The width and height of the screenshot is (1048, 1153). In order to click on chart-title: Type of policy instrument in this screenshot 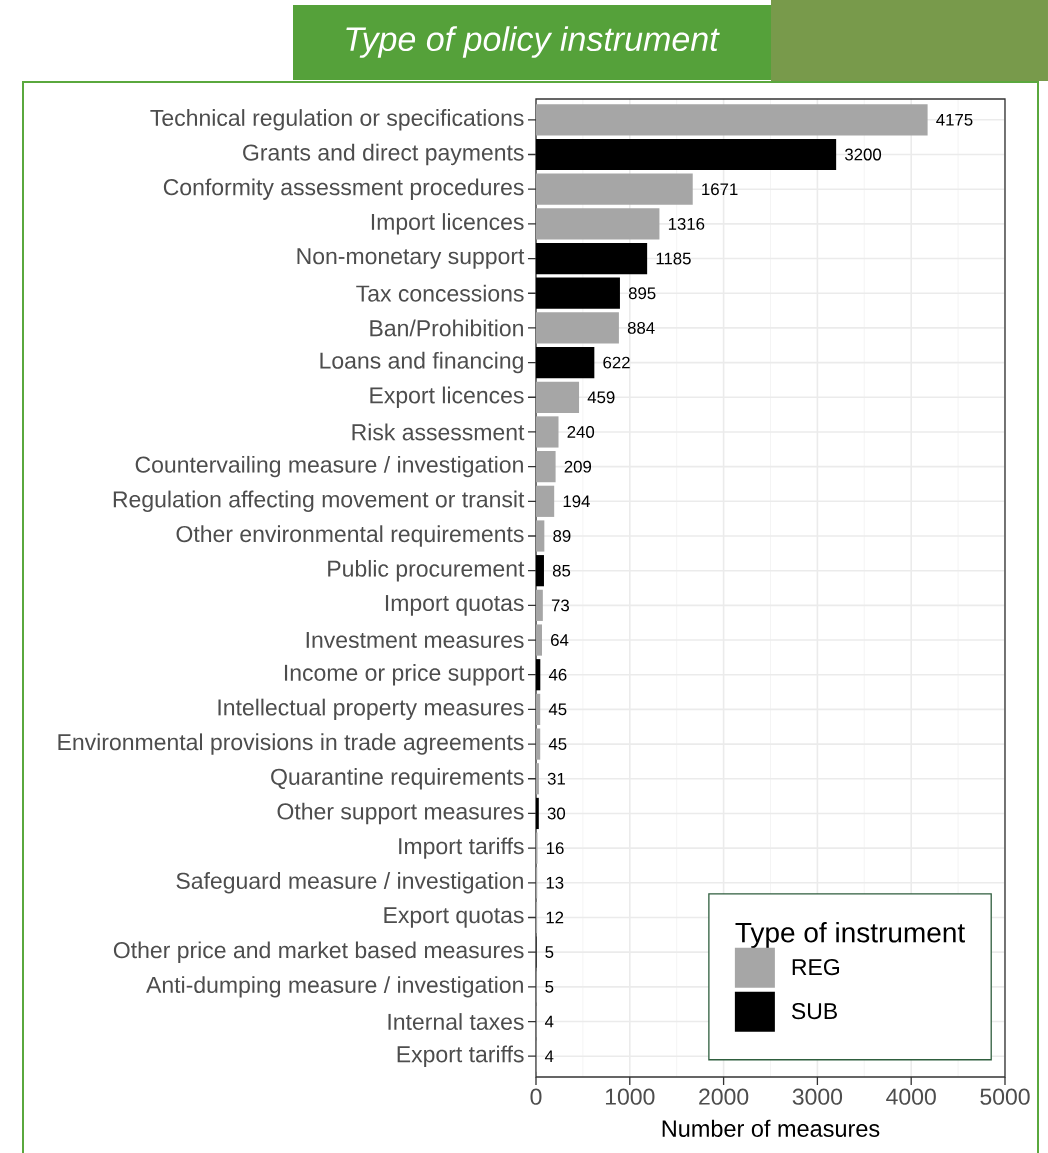, I will do `click(533, 42)`.